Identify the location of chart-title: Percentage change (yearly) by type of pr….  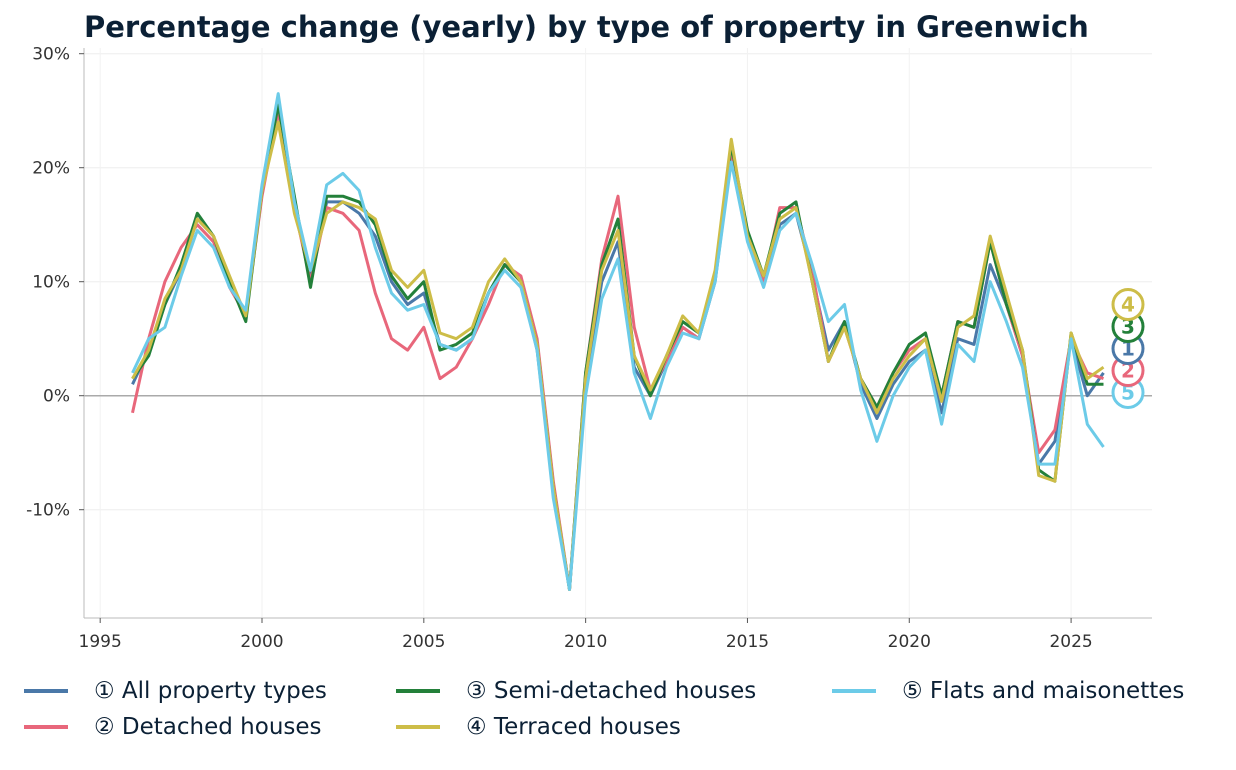
(586, 27).